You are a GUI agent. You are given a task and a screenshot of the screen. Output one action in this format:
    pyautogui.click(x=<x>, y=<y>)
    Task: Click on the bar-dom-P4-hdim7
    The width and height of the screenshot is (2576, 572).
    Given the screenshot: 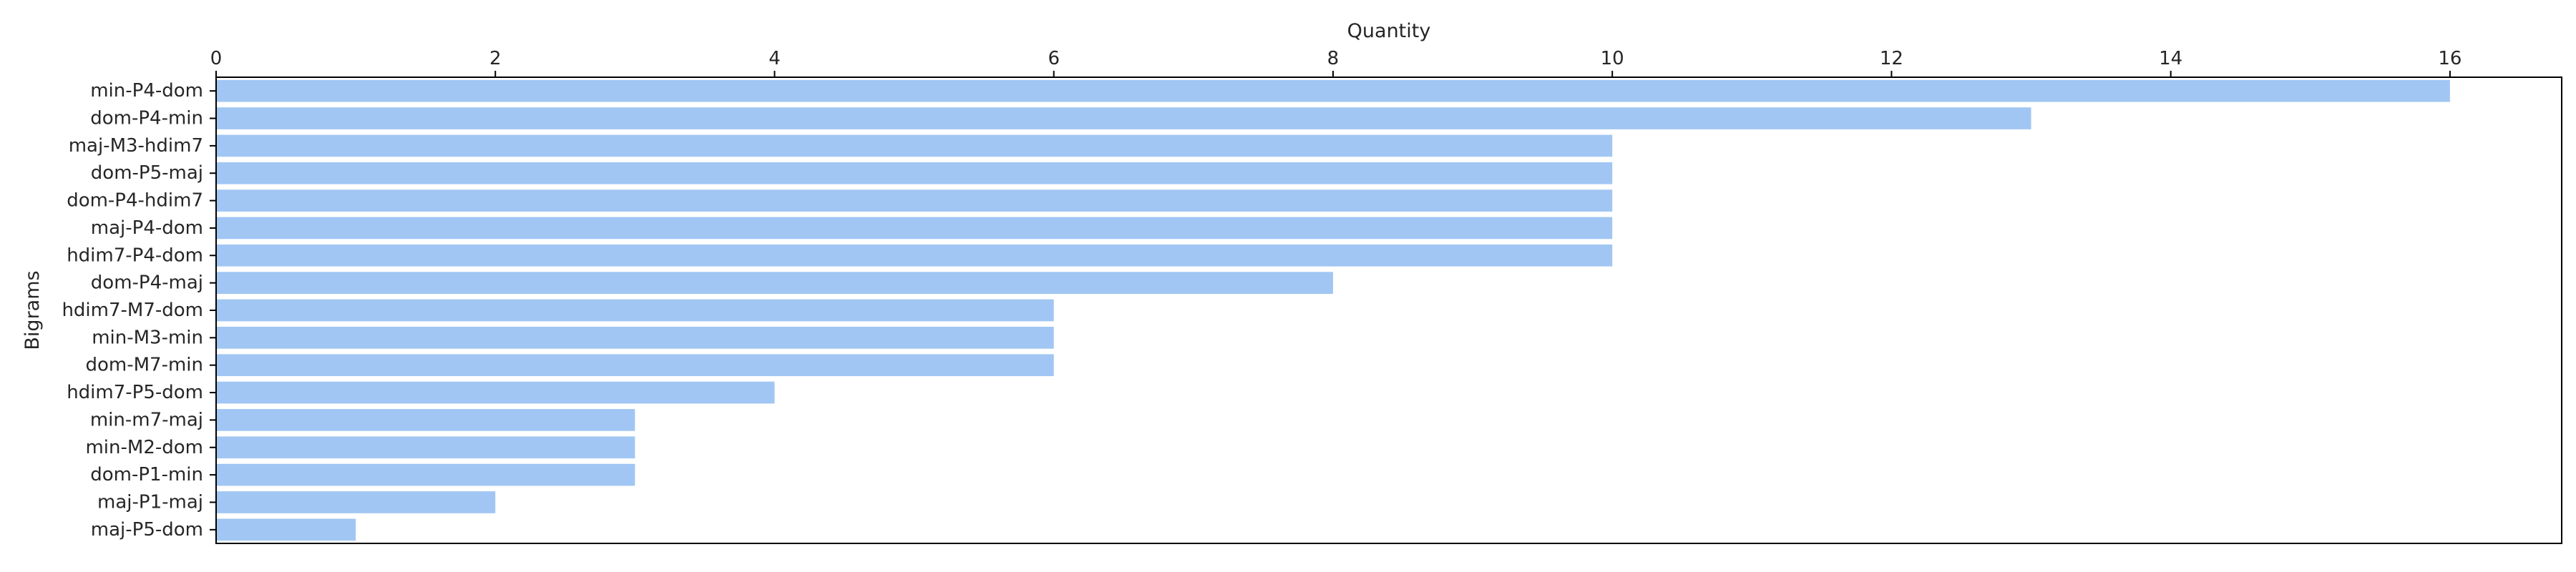 What is the action you would take?
    pyautogui.click(x=914, y=200)
    